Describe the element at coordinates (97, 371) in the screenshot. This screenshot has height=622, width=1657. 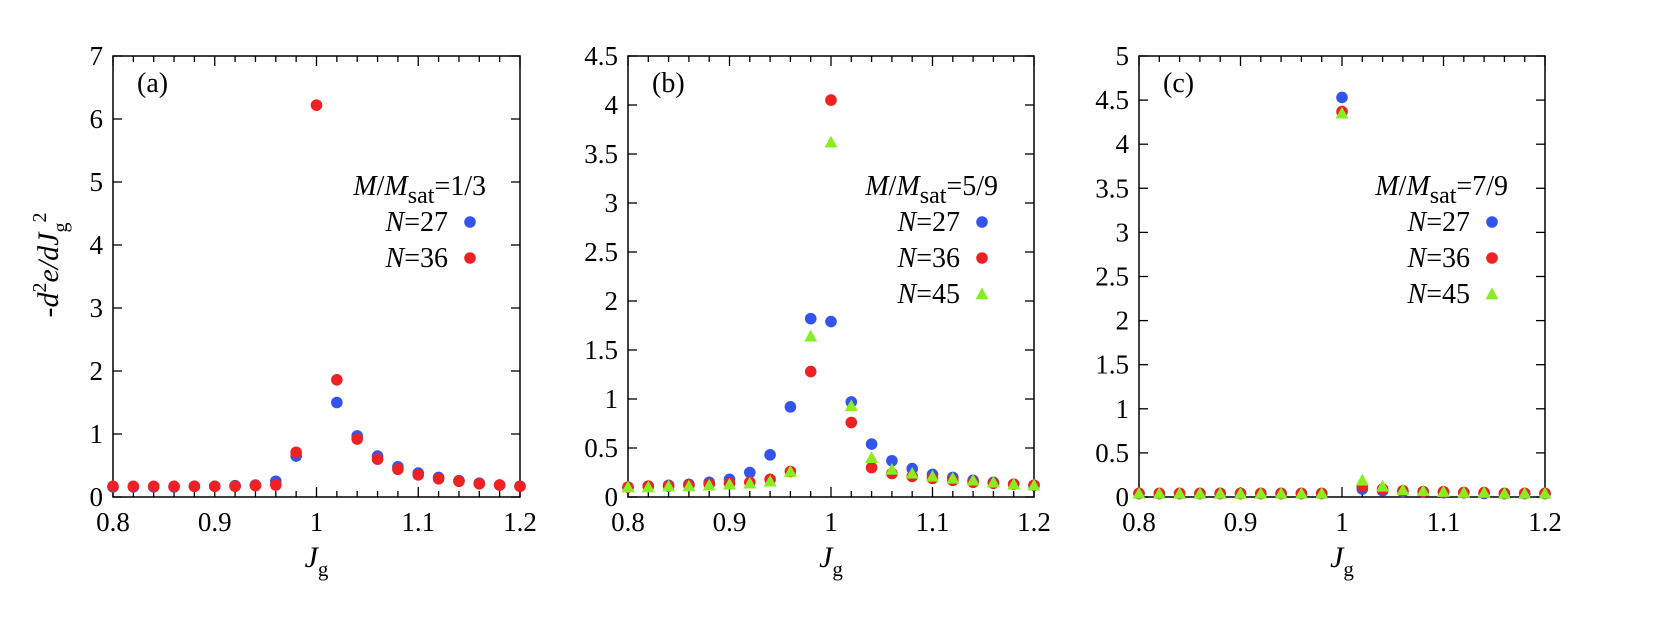
I see `panel-a-ytick-label: 2` at that location.